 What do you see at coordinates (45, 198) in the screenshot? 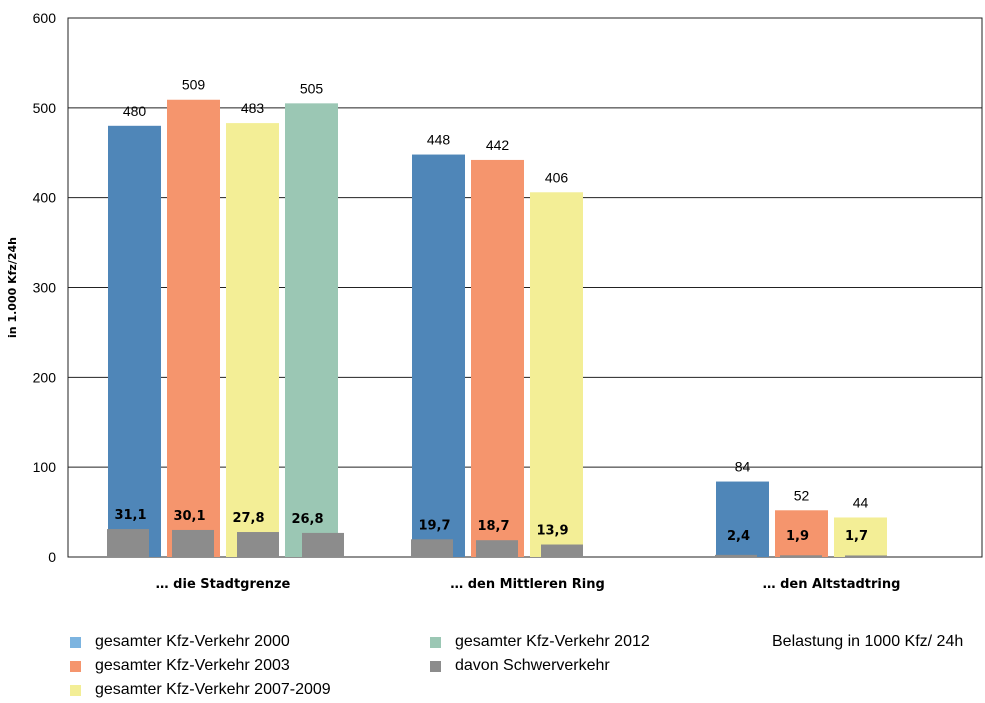
I see `y-tick-label: 400` at bounding box center [45, 198].